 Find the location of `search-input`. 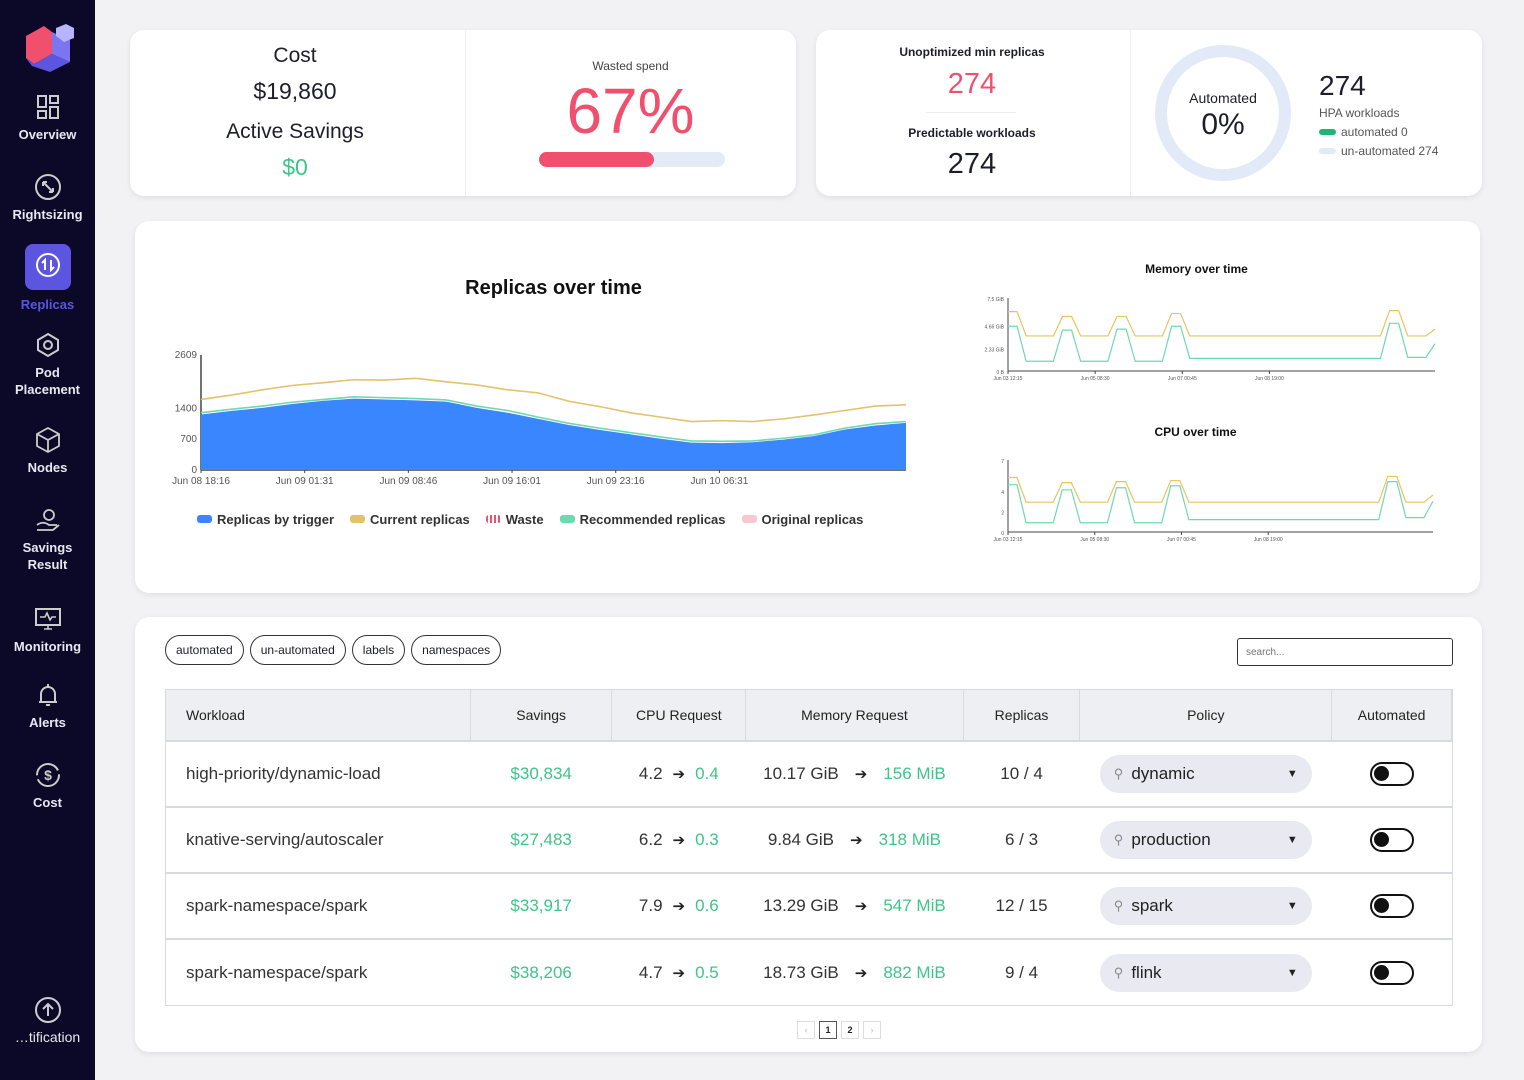

search-input is located at coordinates (1345, 652).